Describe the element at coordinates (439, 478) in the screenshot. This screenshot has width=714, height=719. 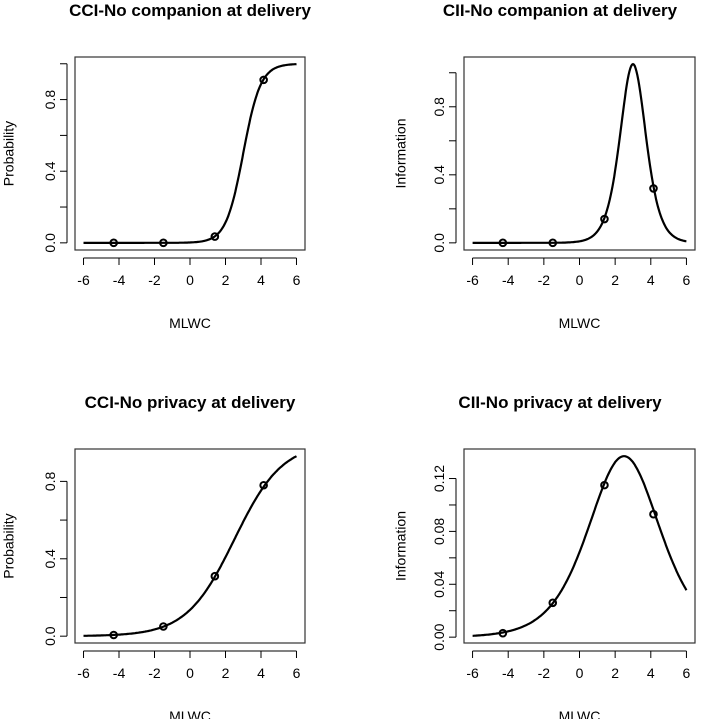
I see `y-tick-label: 0.12` at that location.